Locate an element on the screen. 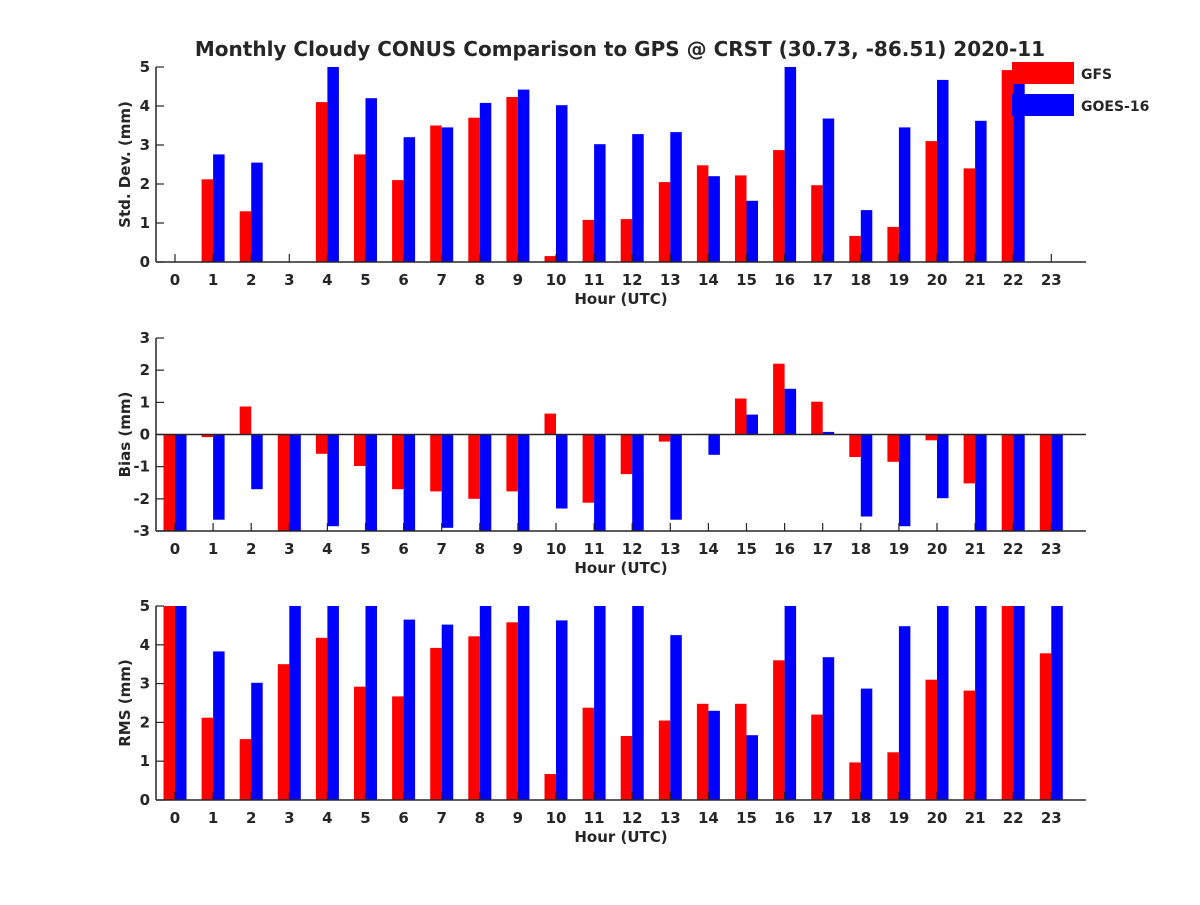 This screenshot has width=1200, height=905. x-tick-label: 11 is located at coordinates (594, 818).